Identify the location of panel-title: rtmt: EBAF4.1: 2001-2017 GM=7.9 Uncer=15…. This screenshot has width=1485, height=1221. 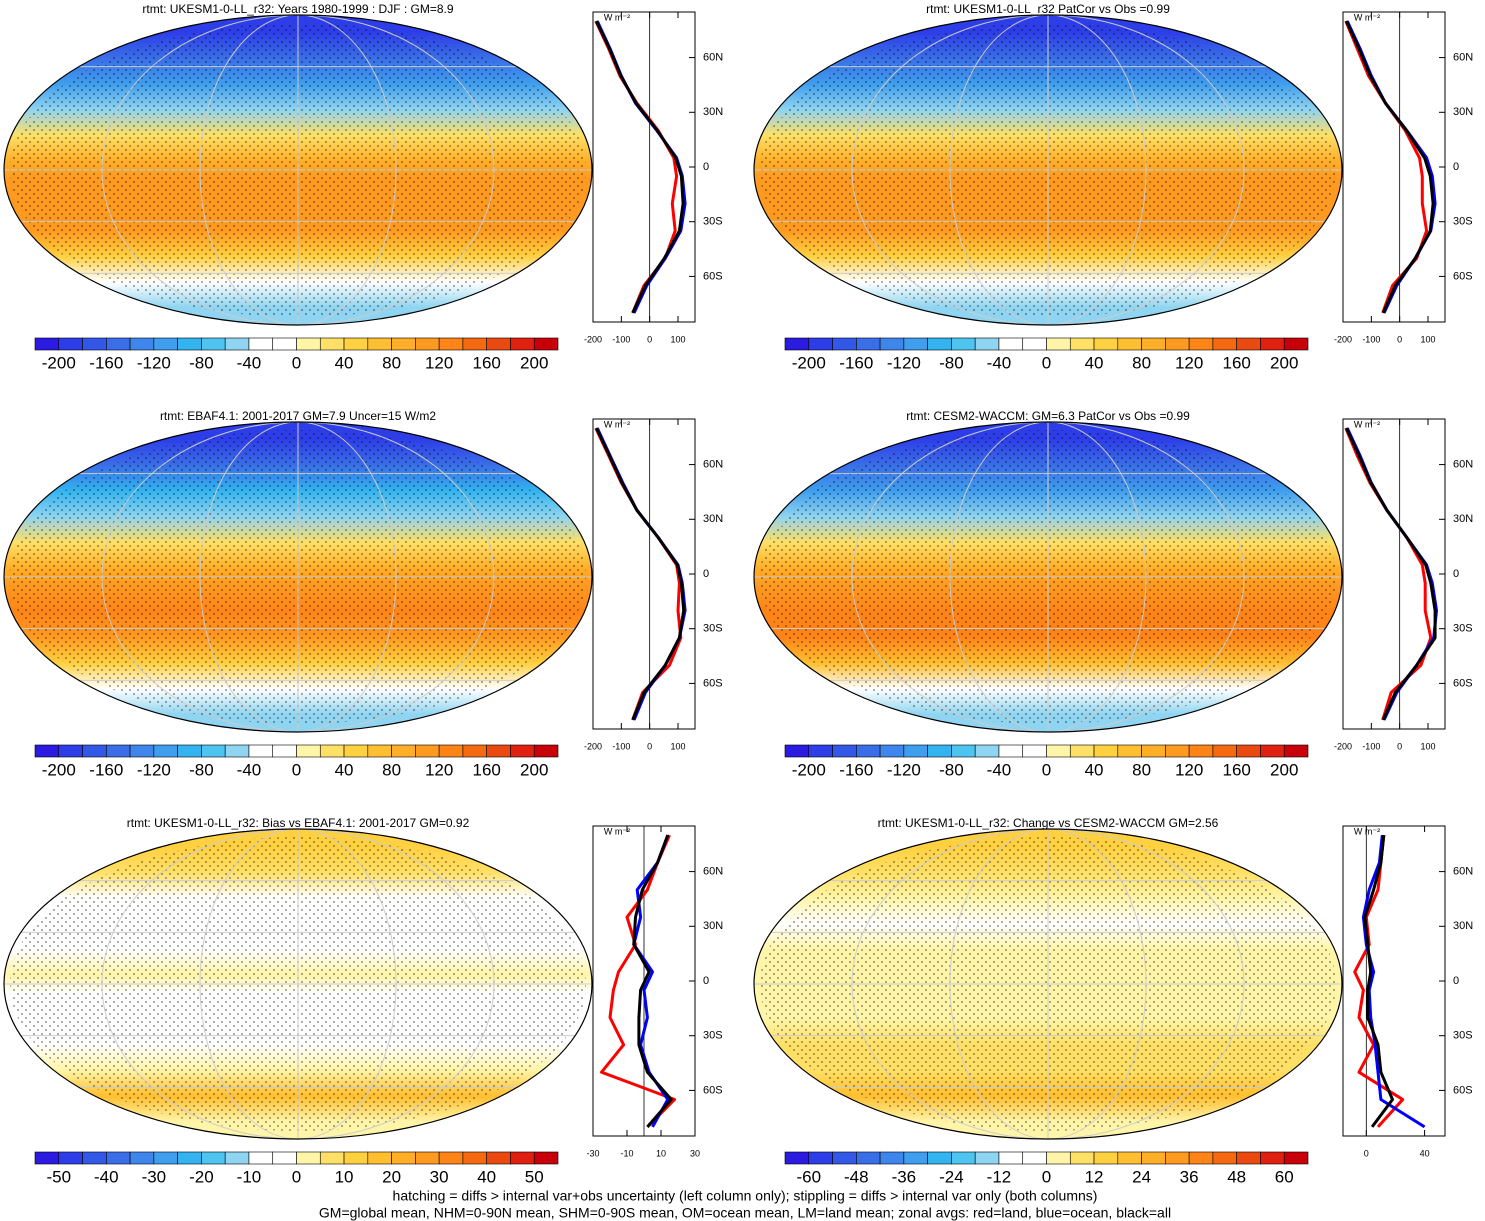
(298, 416).